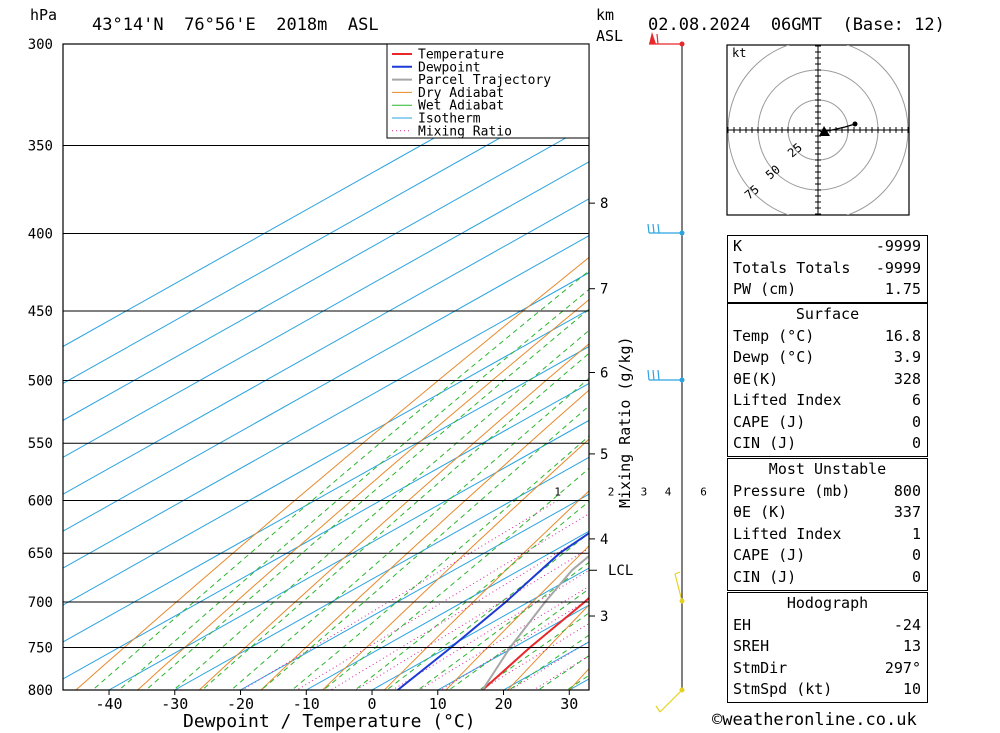 Image resolution: width=1000 pixels, height=733 pixels. I want to click on most-unstable-value: 800, so click(907, 490).